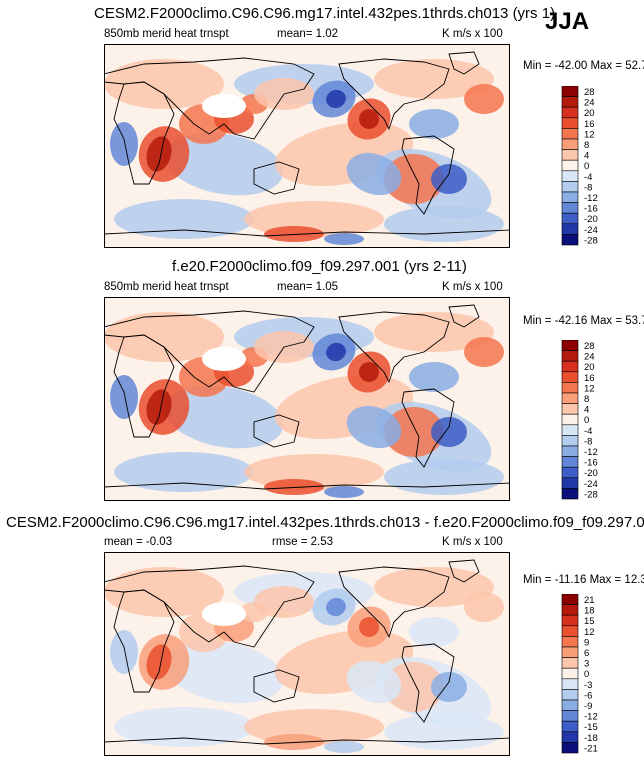  What do you see at coordinates (224, 106) in the screenshot?
I see `missing-data-patch` at bounding box center [224, 106].